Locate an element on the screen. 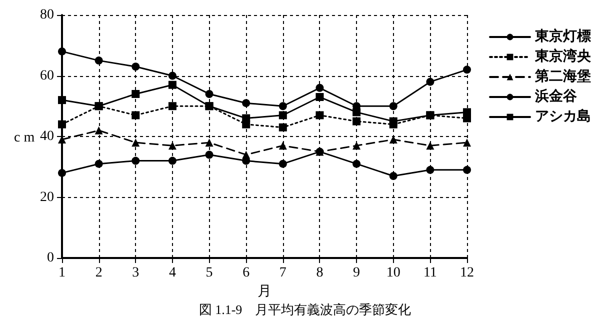  x-tick-label: 3 is located at coordinates (136, 273).